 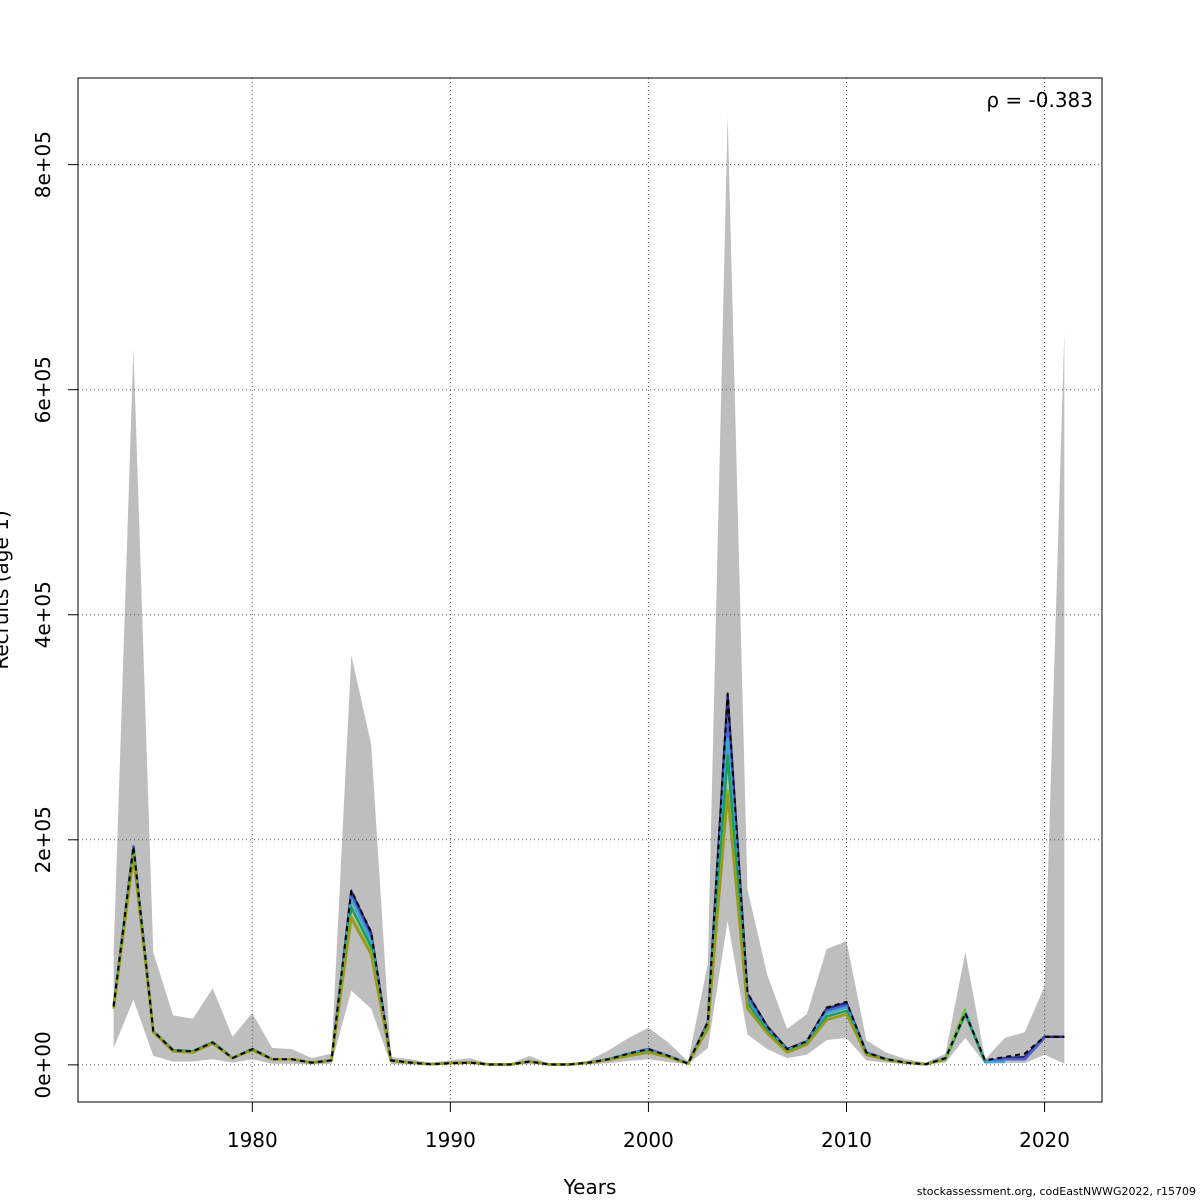 What do you see at coordinates (43, 164) in the screenshot?
I see `y-tick-label: 8e+05` at bounding box center [43, 164].